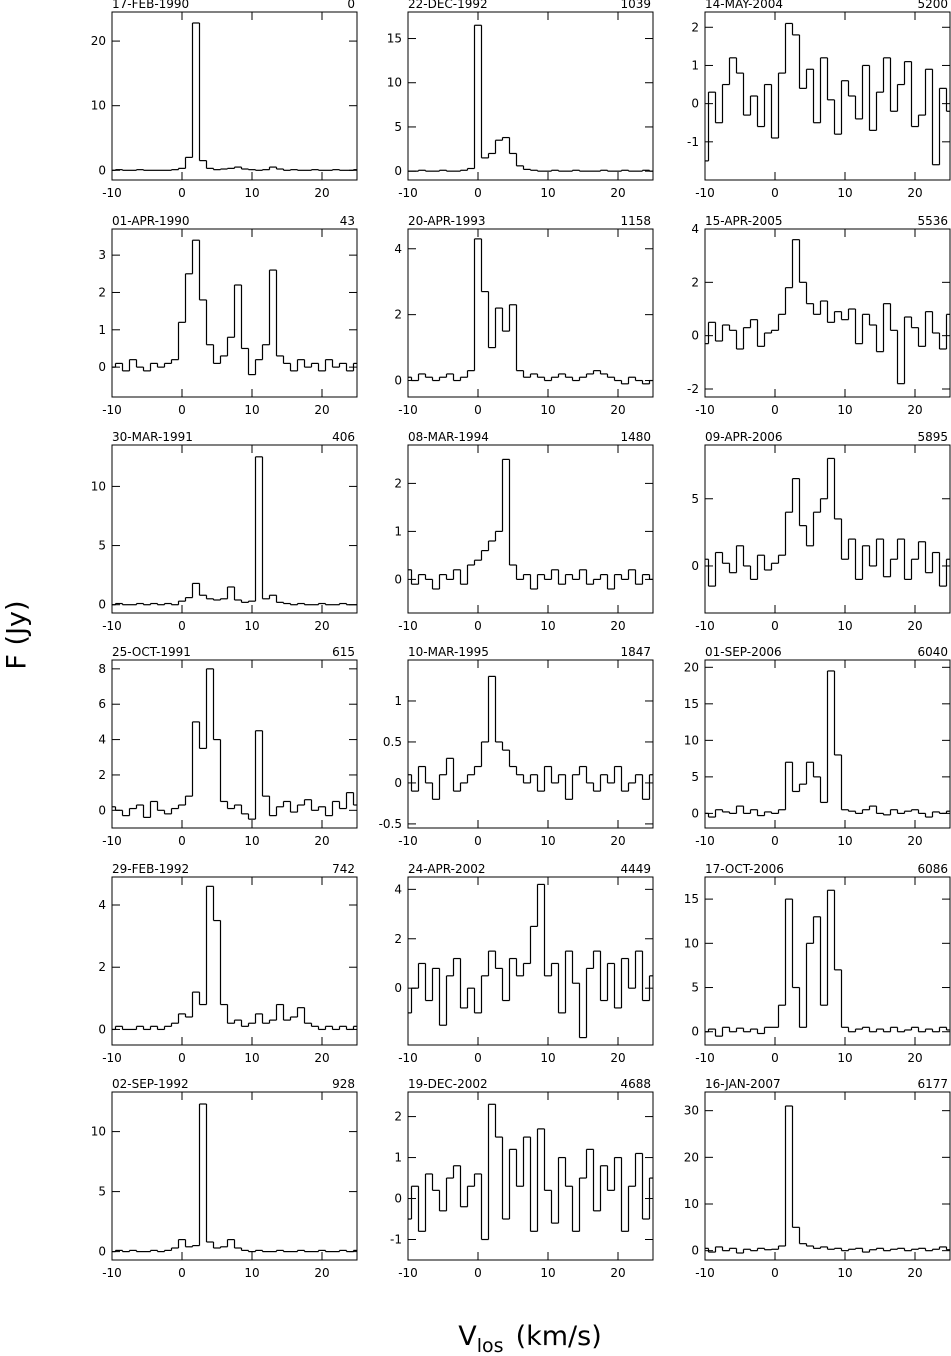 The image size is (951, 1356). What do you see at coordinates (150, 5) in the screenshot?
I see `panel-title: 17-FEB-1990` at bounding box center [150, 5].